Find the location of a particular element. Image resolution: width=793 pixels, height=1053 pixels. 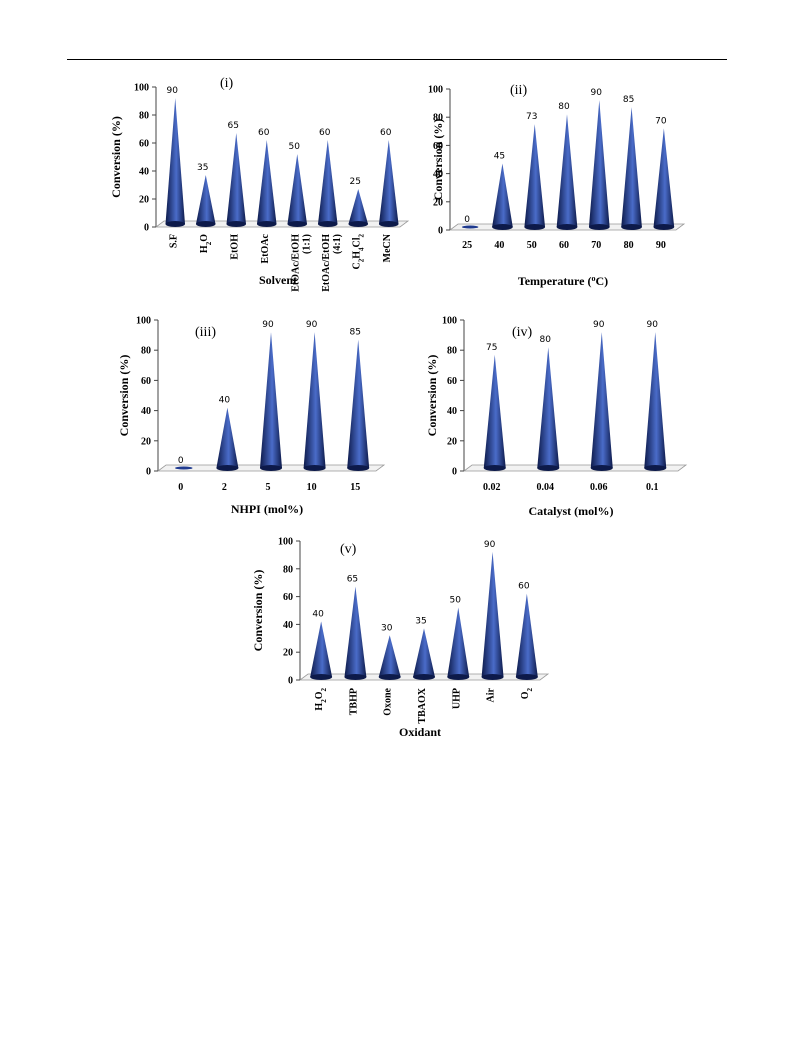

x-tick-label: 10 is located at coordinates (312, 487).